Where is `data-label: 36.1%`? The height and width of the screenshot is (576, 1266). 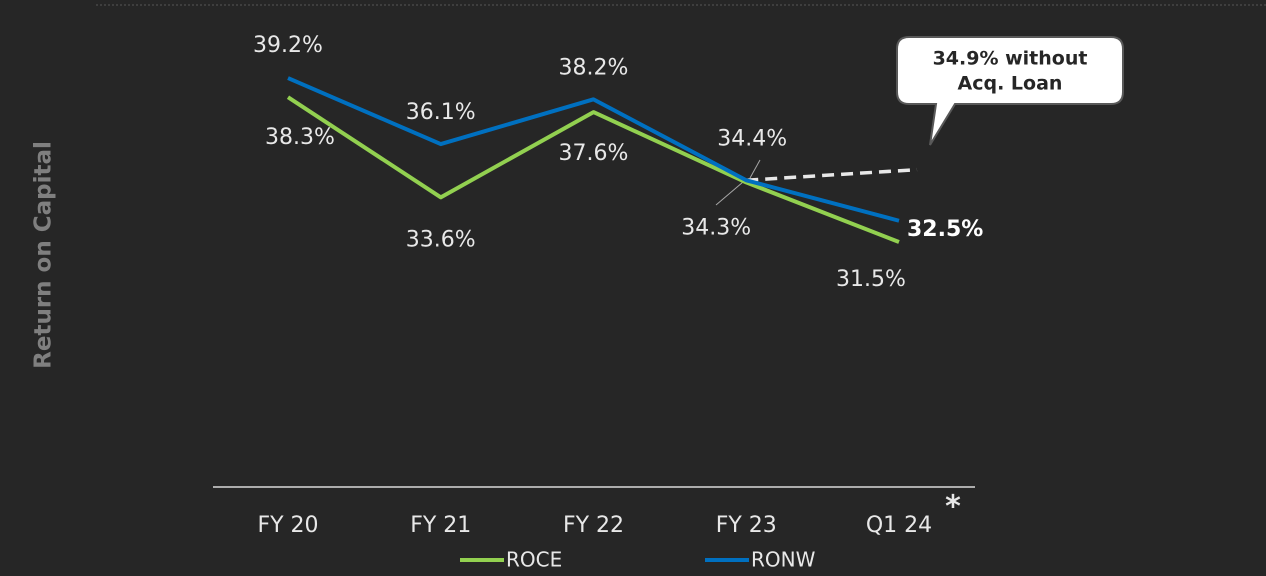
data-label: 36.1% is located at coordinates (441, 112).